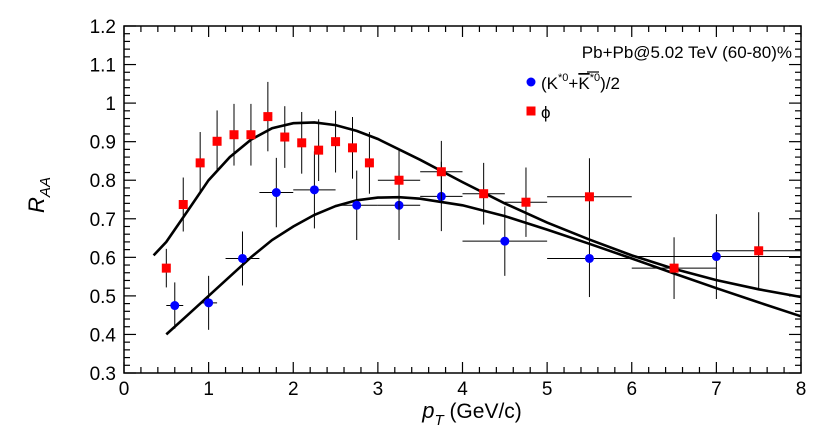  Describe the element at coordinates (631, 389) in the screenshot. I see `x-tick-label: 6` at that location.